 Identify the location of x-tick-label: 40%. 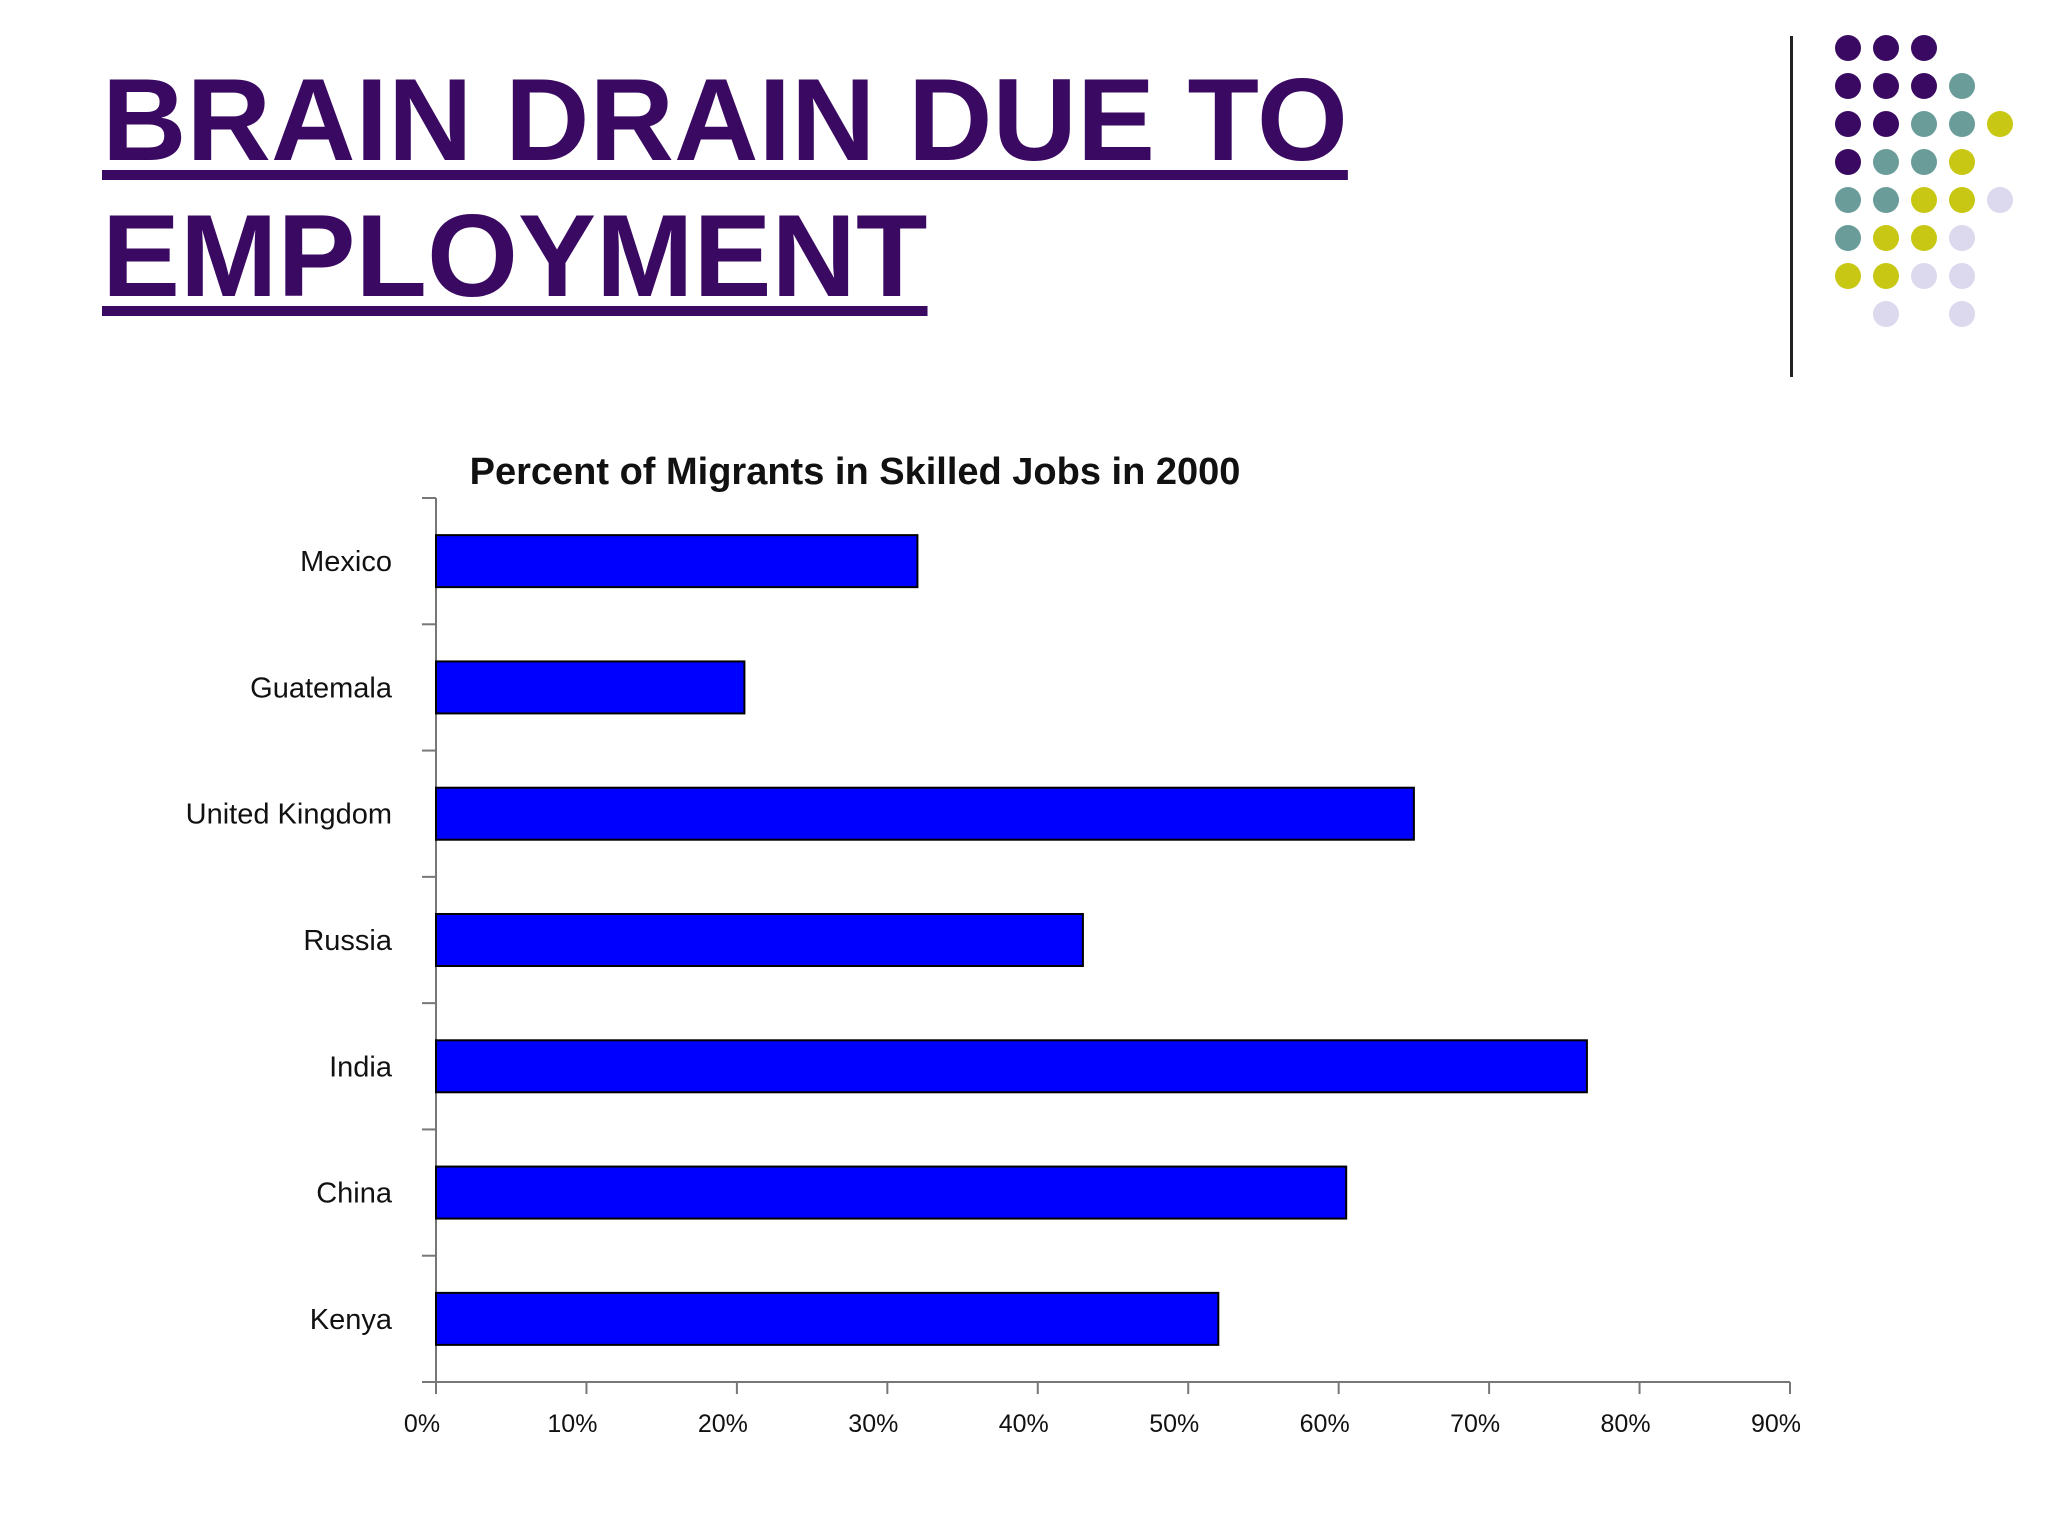
(1024, 1424).